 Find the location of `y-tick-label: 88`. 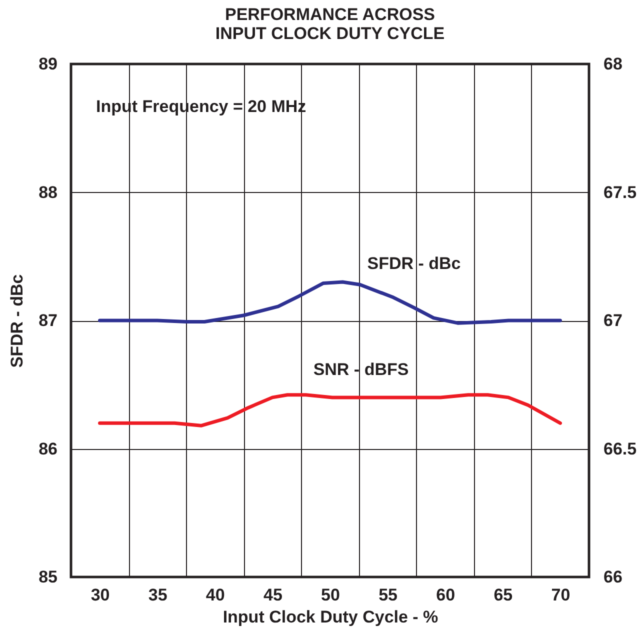

y-tick-label: 88 is located at coordinates (48, 192).